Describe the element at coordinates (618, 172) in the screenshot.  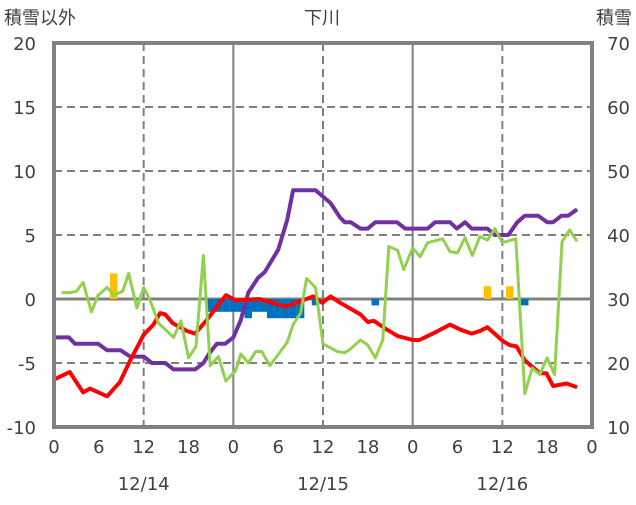
I see `y-tick-right: 50` at that location.